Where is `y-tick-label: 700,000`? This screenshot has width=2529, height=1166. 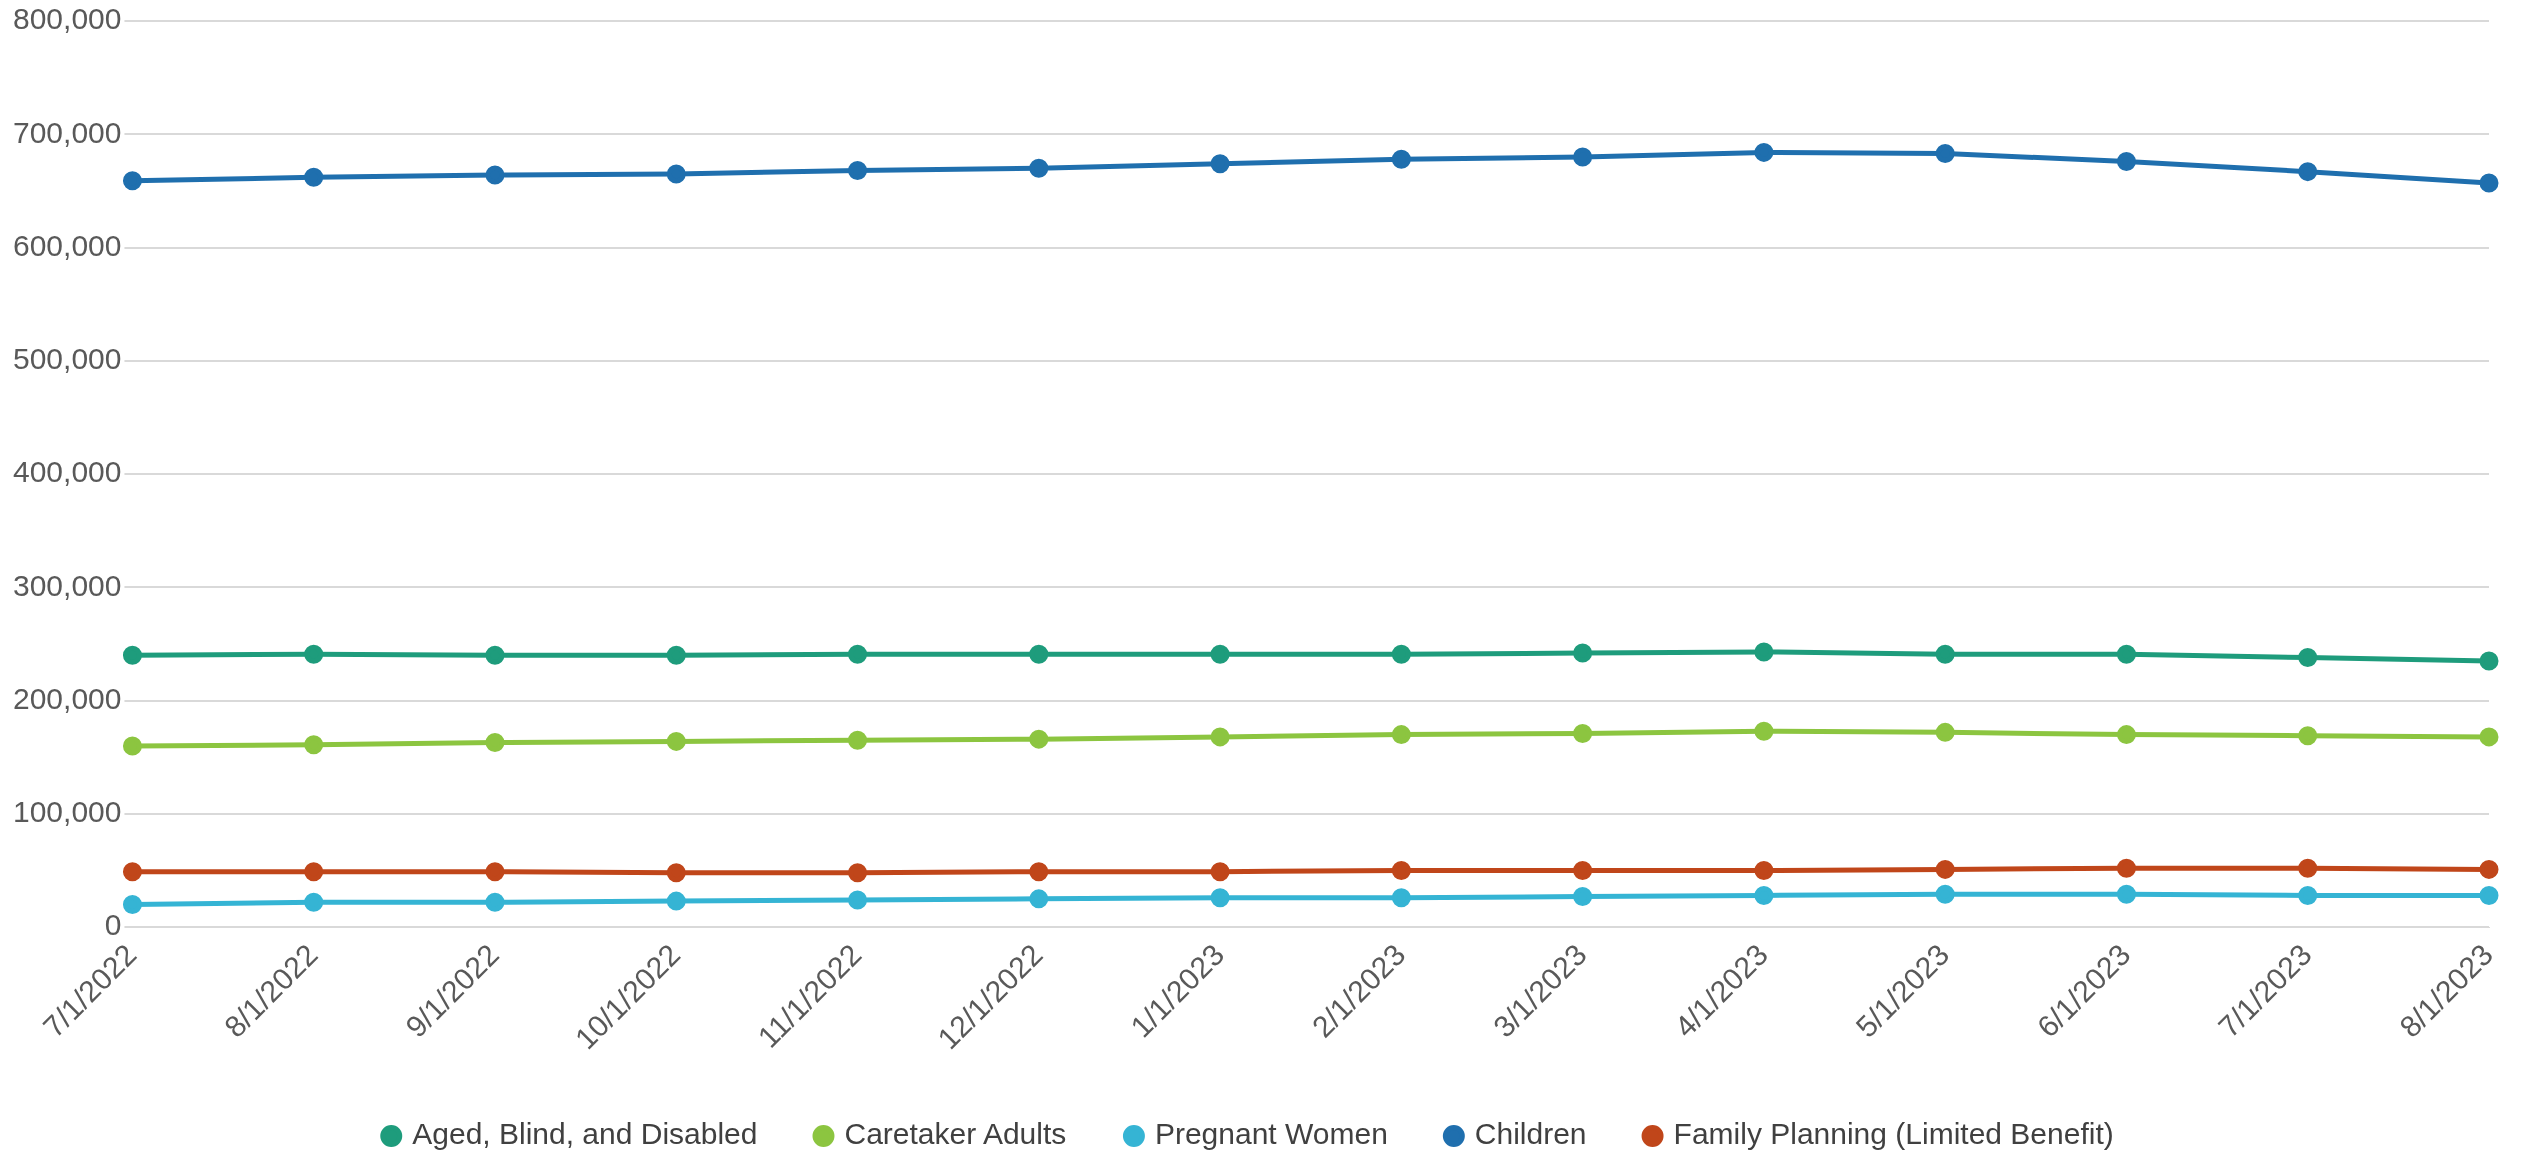
y-tick-label: 700,000 is located at coordinates (67, 132).